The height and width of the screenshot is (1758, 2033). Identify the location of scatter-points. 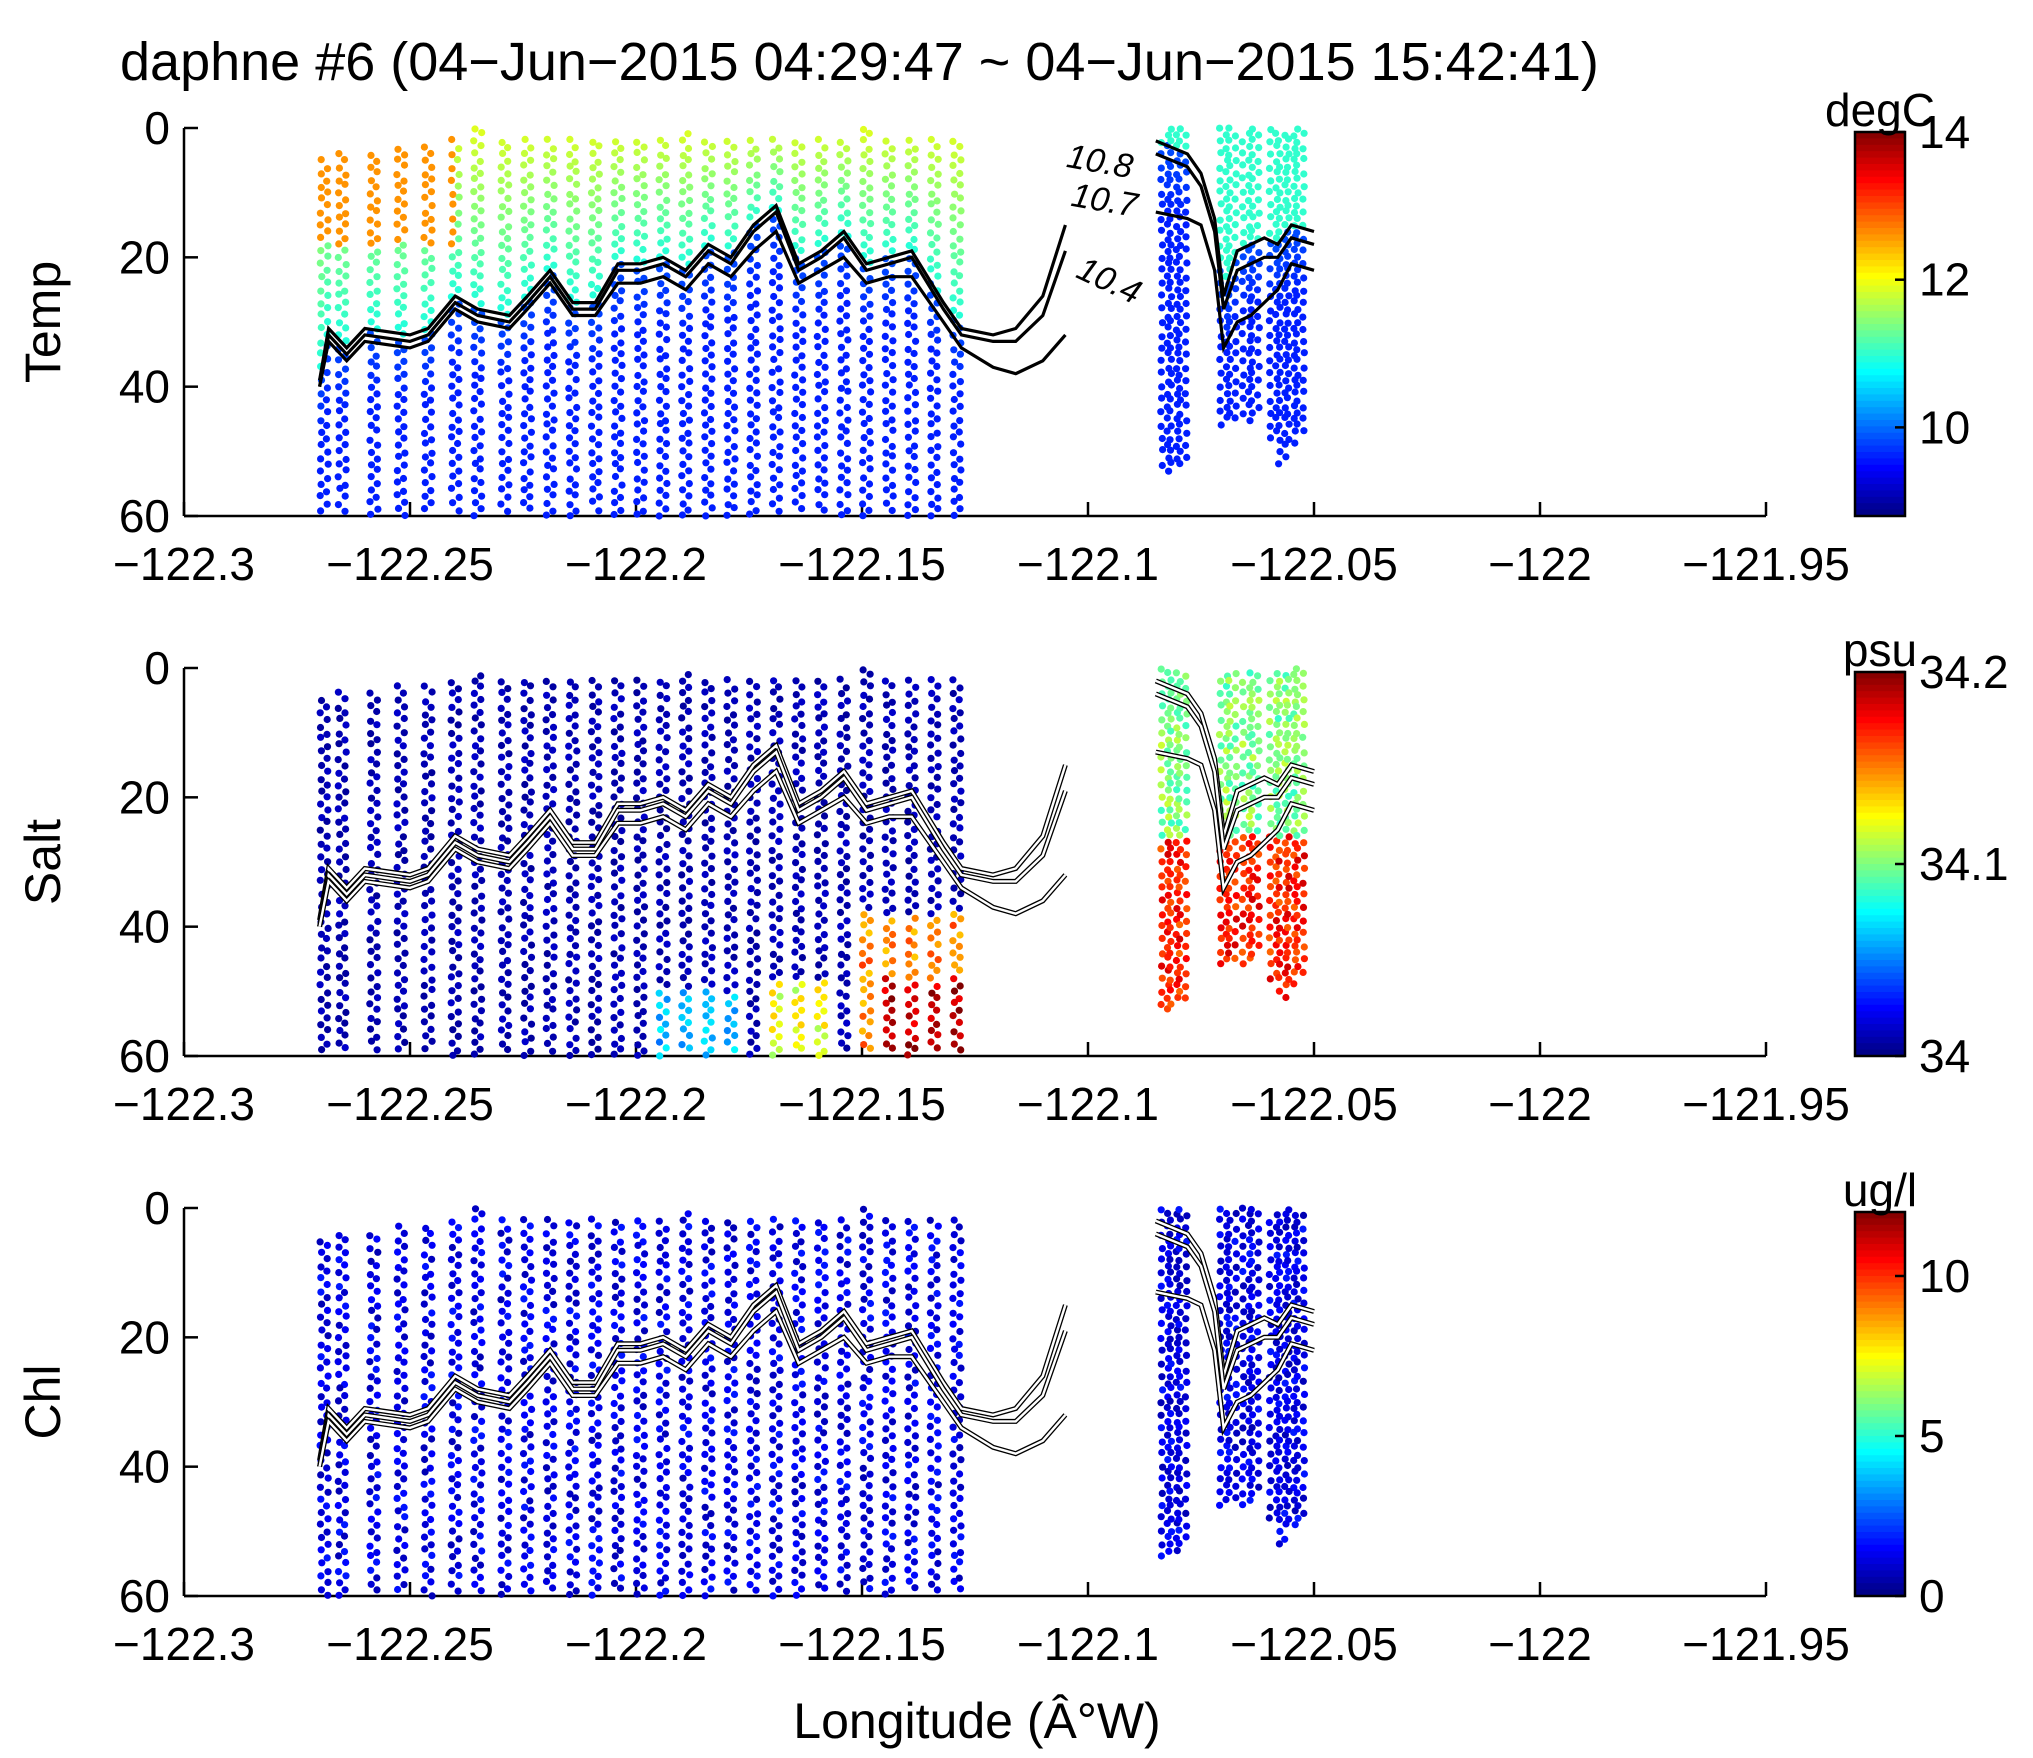
(812, 1402).